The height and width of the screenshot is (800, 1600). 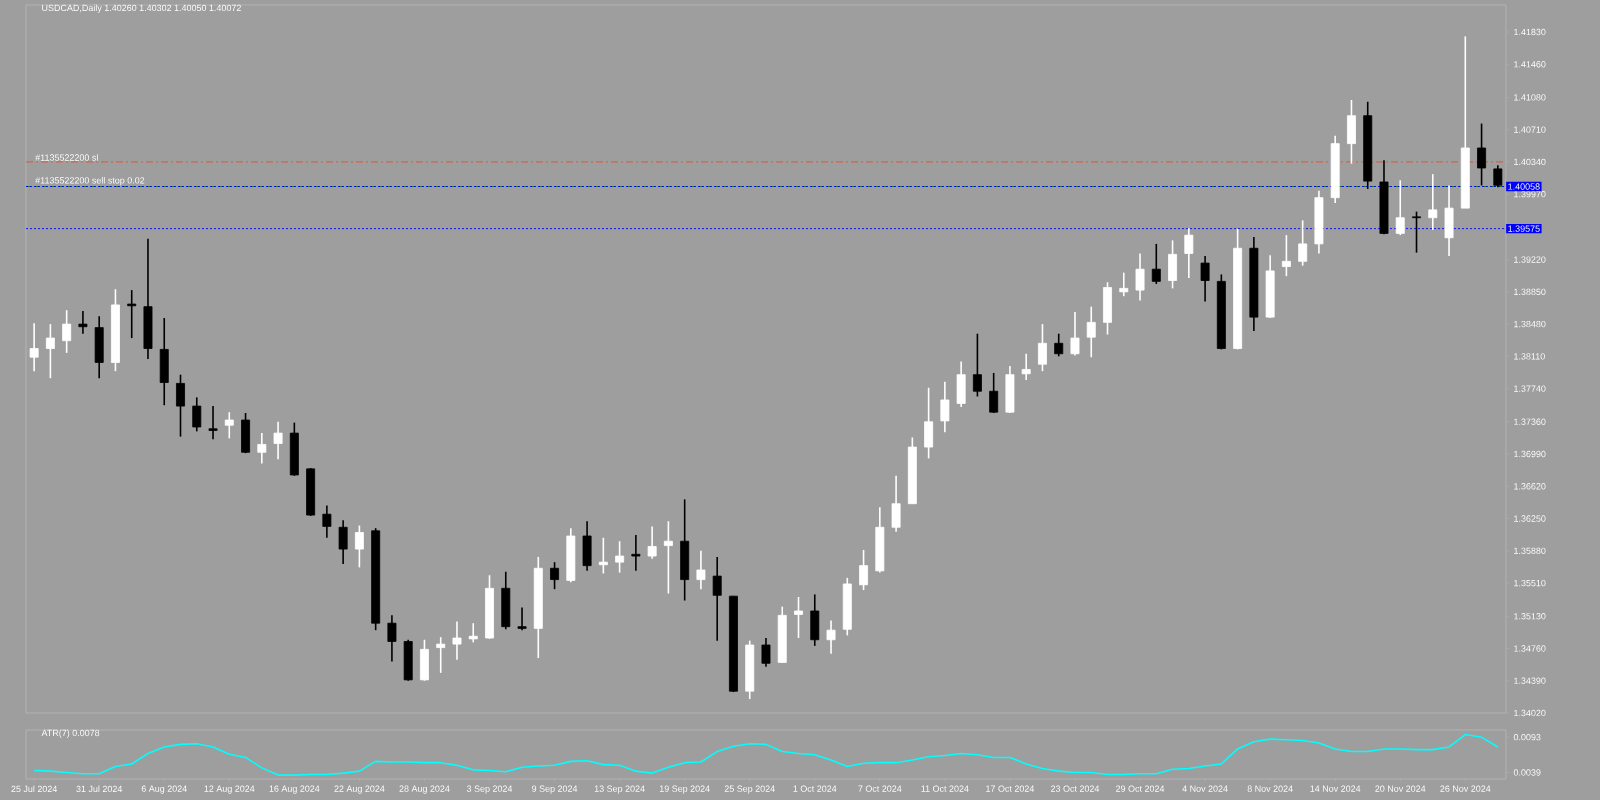 What do you see at coordinates (1530, 518) in the screenshot?
I see `y-tick-label: 1.36250` at bounding box center [1530, 518].